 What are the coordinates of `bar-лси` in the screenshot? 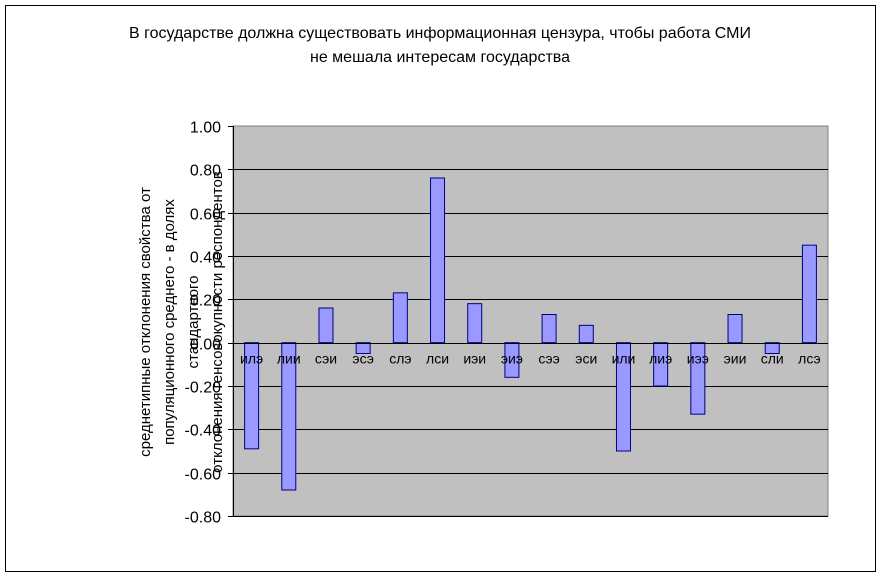 It's located at (438, 260).